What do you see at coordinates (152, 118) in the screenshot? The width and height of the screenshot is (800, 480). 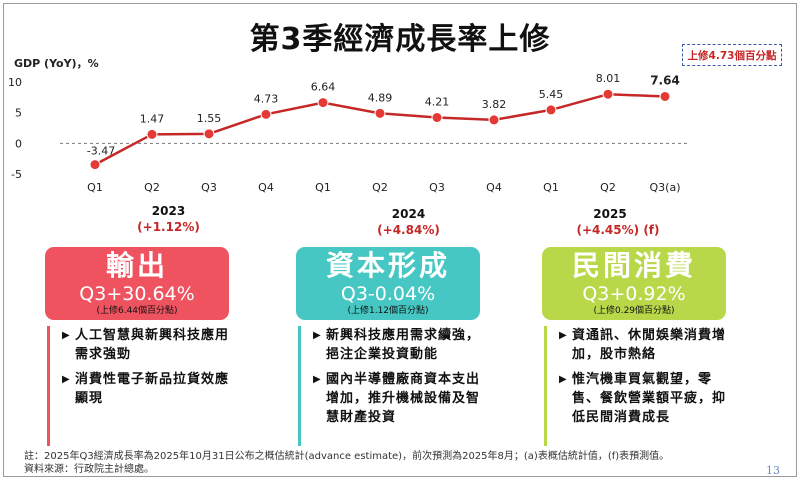 I see `data-label: 1.47` at bounding box center [152, 118].